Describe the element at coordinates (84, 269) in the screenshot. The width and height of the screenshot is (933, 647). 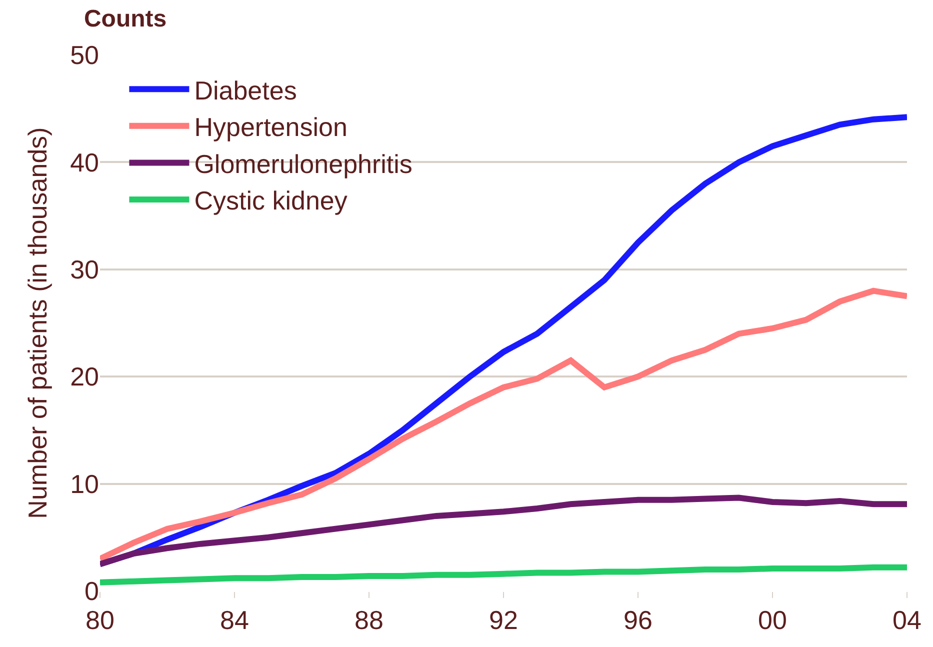
I see `y-tick-label: 30` at that location.